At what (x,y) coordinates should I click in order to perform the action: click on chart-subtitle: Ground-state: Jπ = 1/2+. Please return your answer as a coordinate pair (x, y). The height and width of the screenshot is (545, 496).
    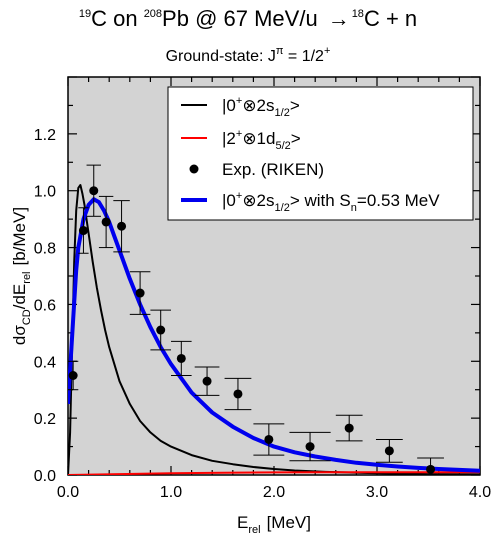
    Looking at the image, I should click on (248, 55).